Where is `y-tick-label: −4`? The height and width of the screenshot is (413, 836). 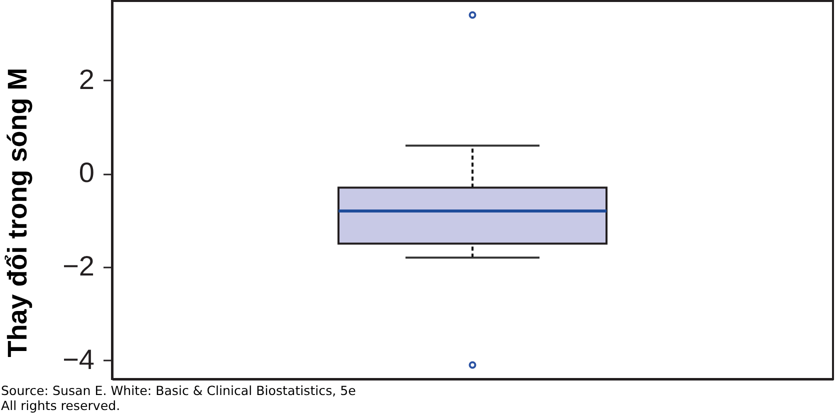 y-tick-label: −4 is located at coordinates (78, 359).